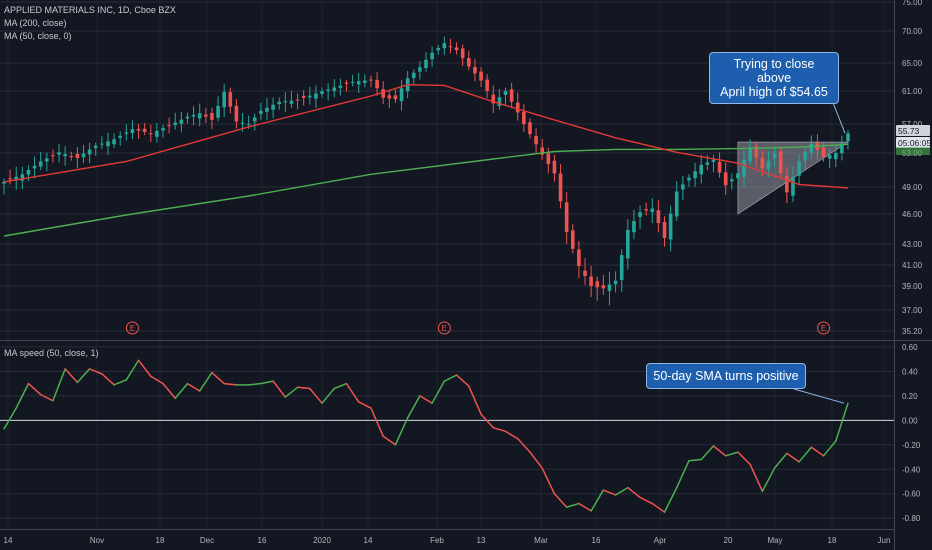 This screenshot has height=550, width=932. Describe the element at coordinates (38, 36) in the screenshot. I see `ma50-legend: MA (50, close, 0)` at that location.